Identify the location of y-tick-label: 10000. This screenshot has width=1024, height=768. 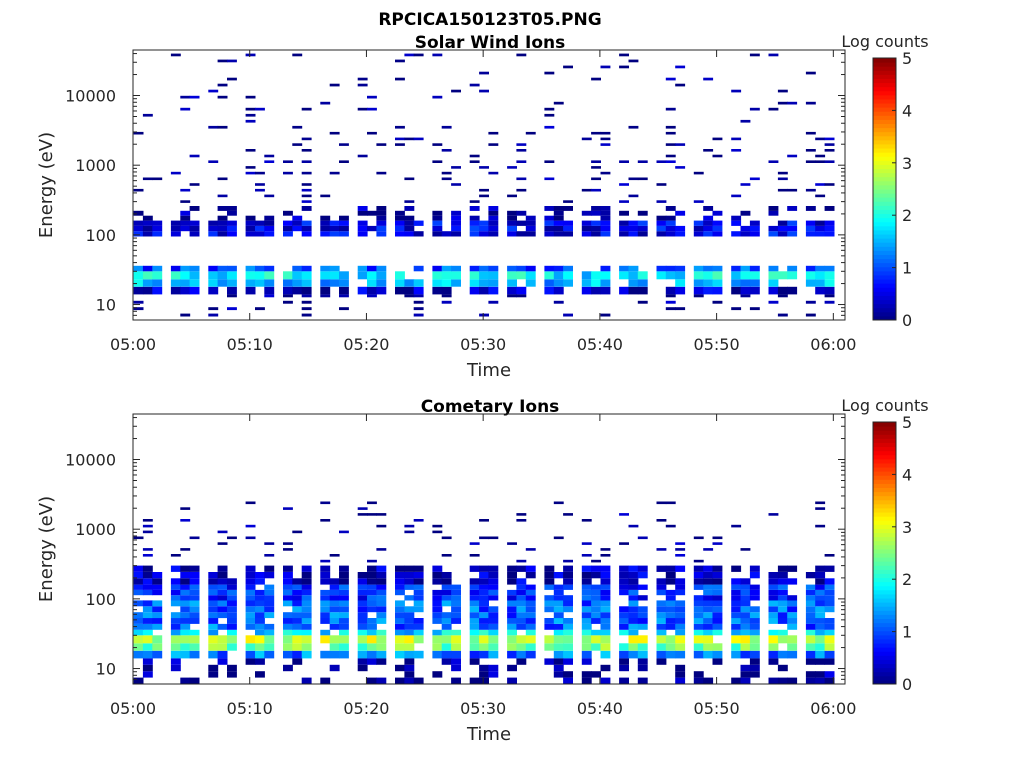
(90, 460).